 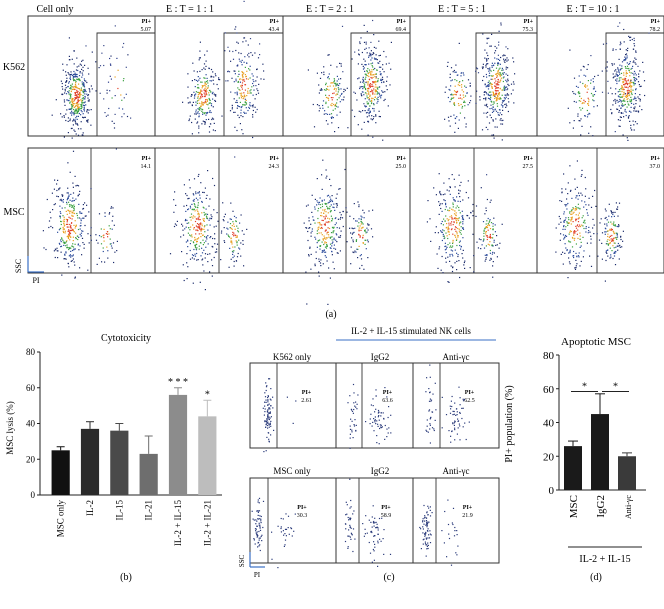 What do you see at coordinates (552, 491) in the screenshot?
I see `d-y-tick-label: 0` at bounding box center [552, 491].